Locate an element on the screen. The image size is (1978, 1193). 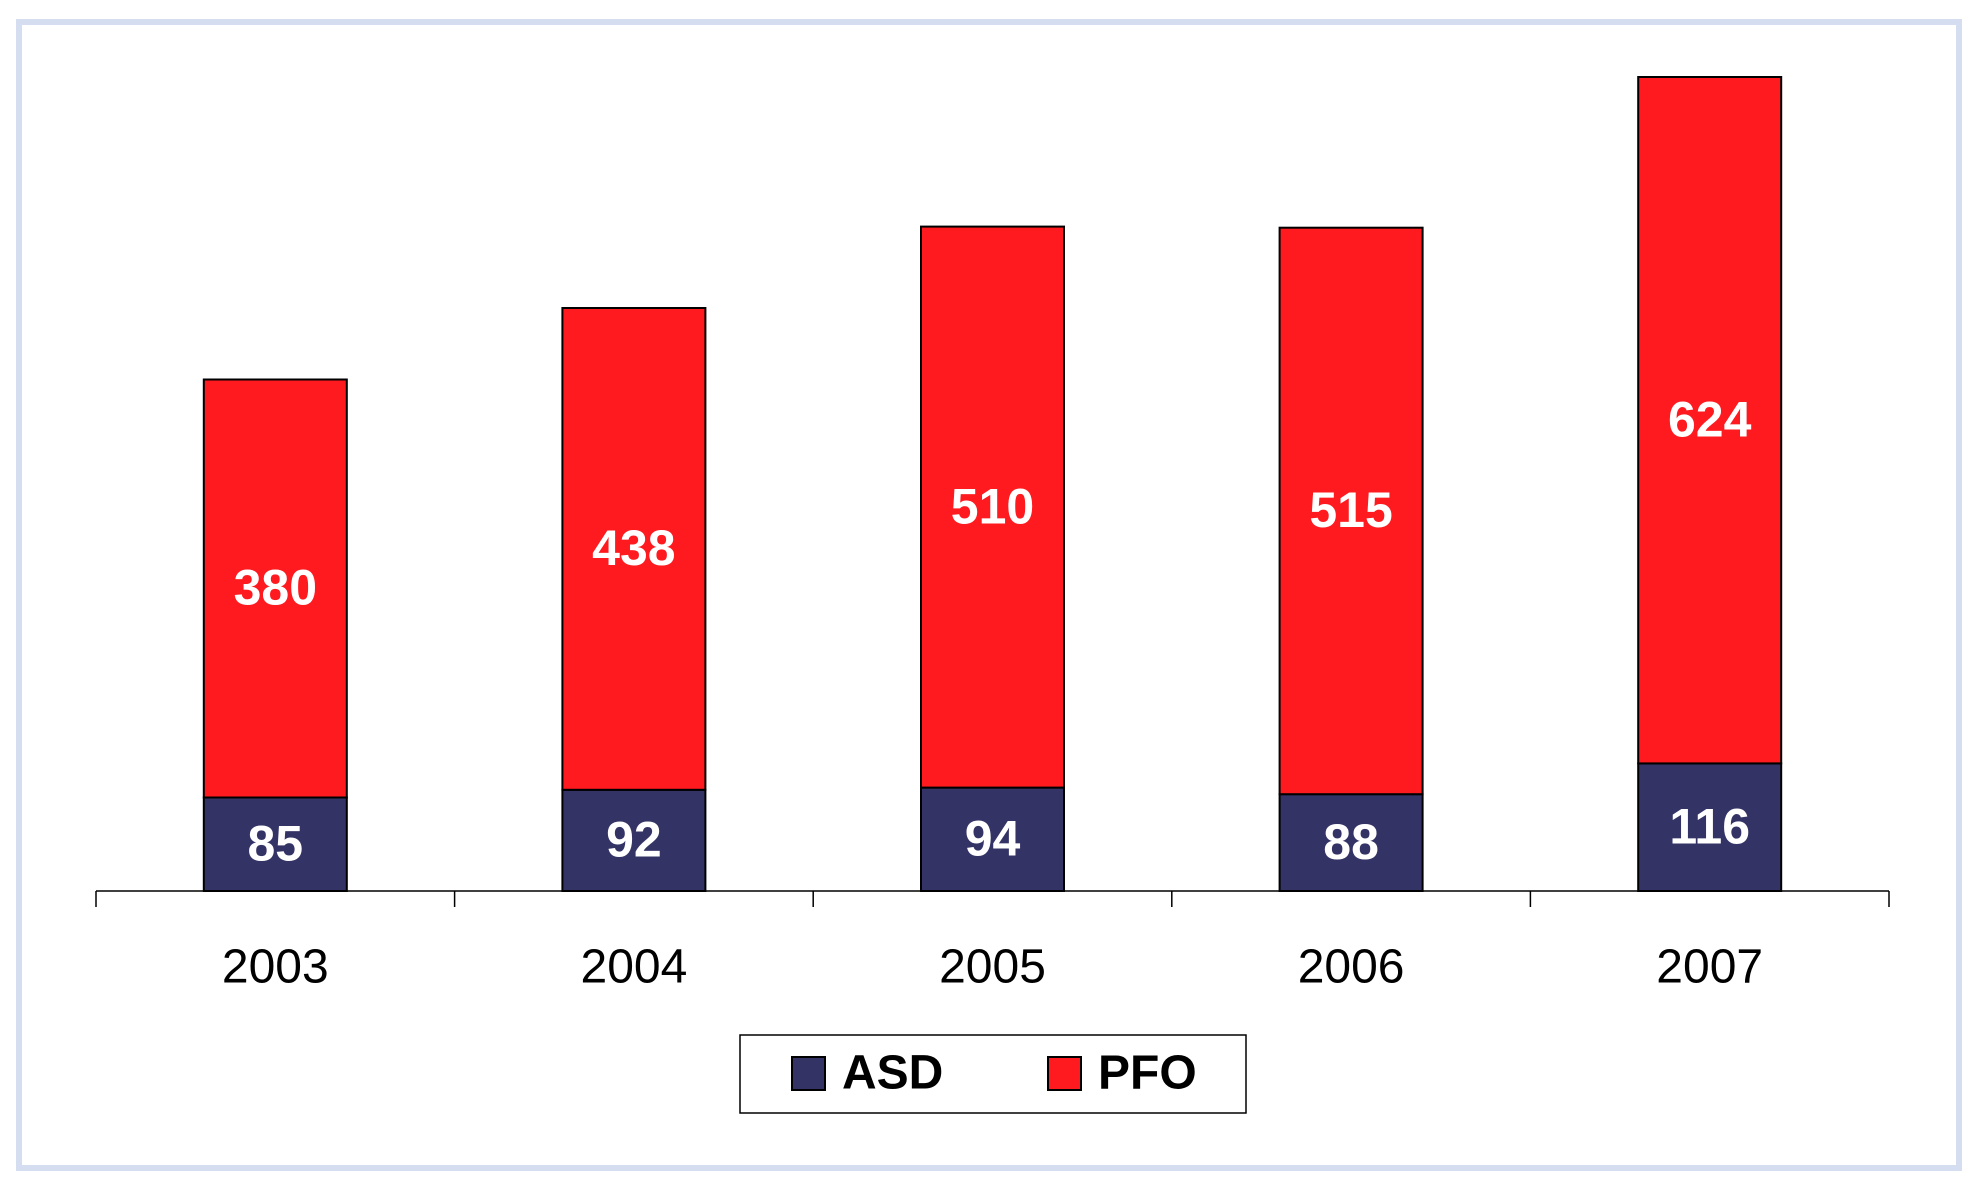
data-label: 88 is located at coordinates (1351, 842).